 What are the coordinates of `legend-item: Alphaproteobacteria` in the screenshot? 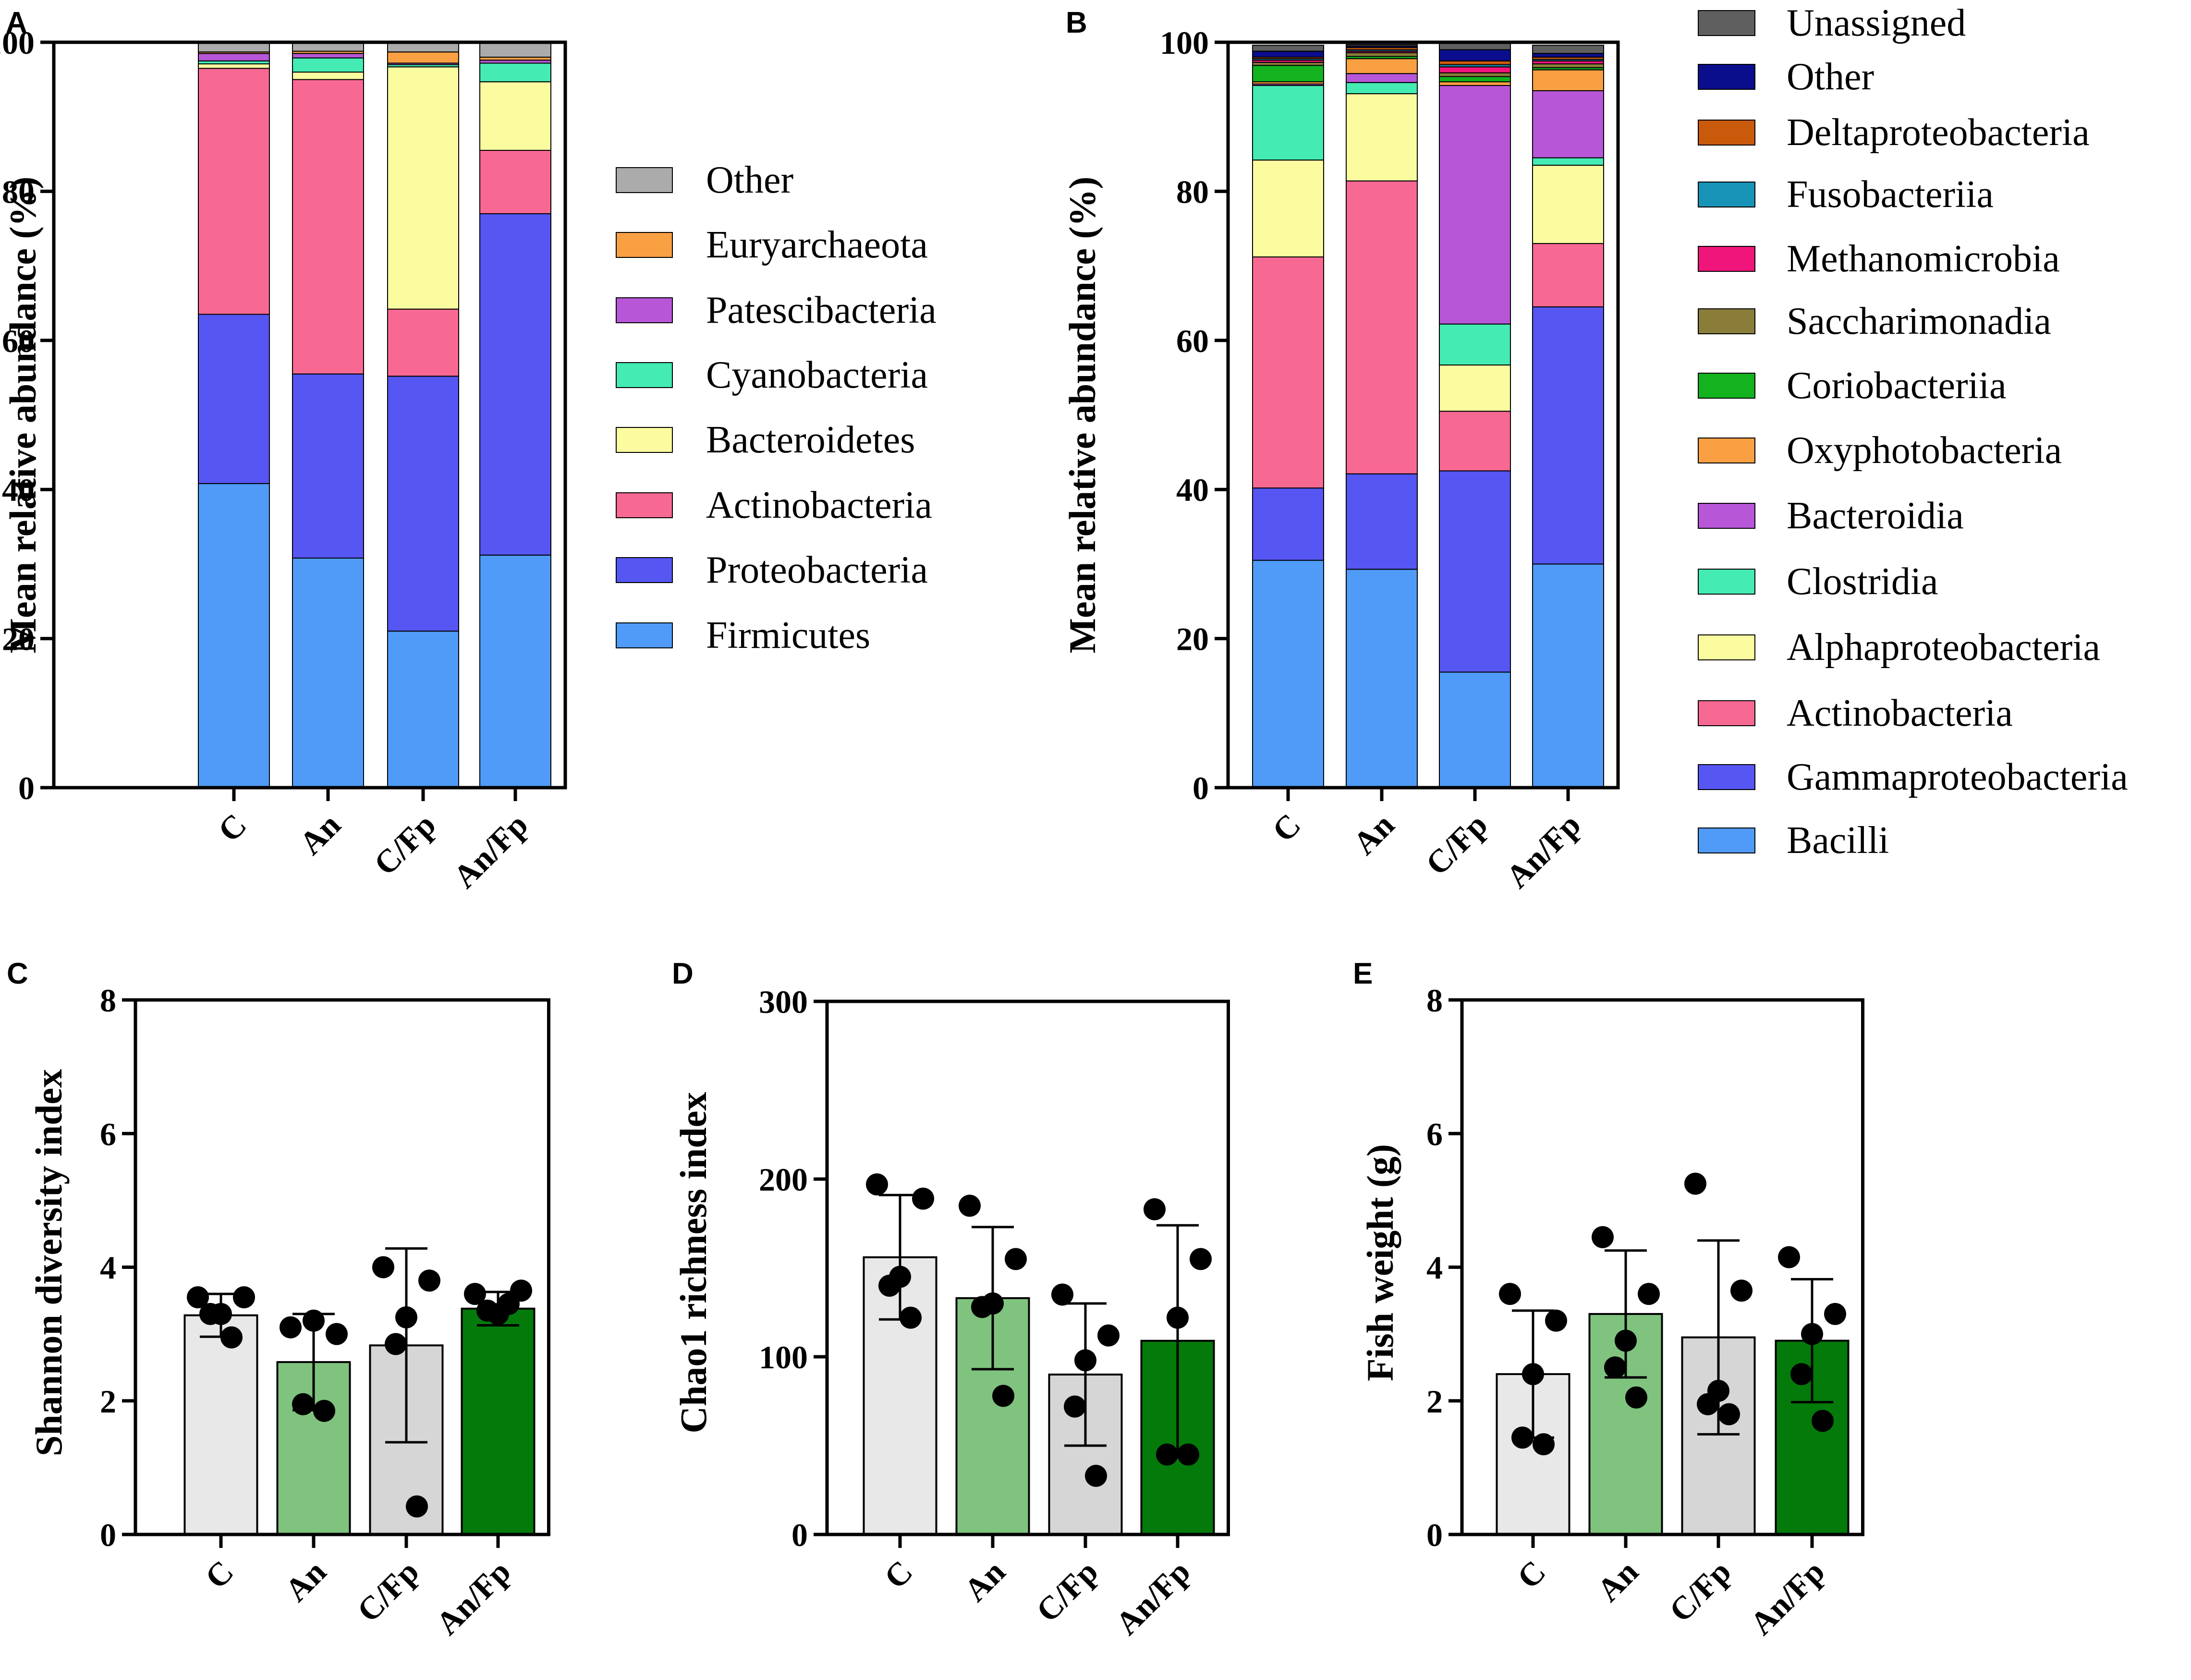 It's located at (1899, 647).